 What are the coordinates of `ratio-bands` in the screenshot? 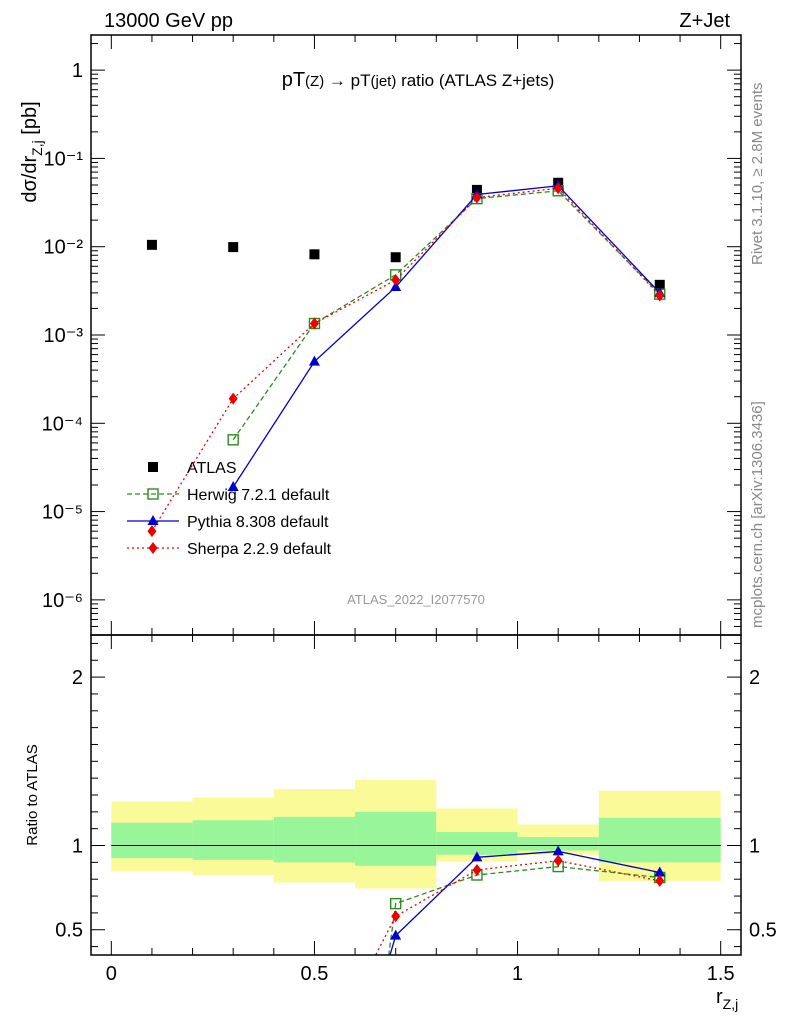 It's located at (416, 834).